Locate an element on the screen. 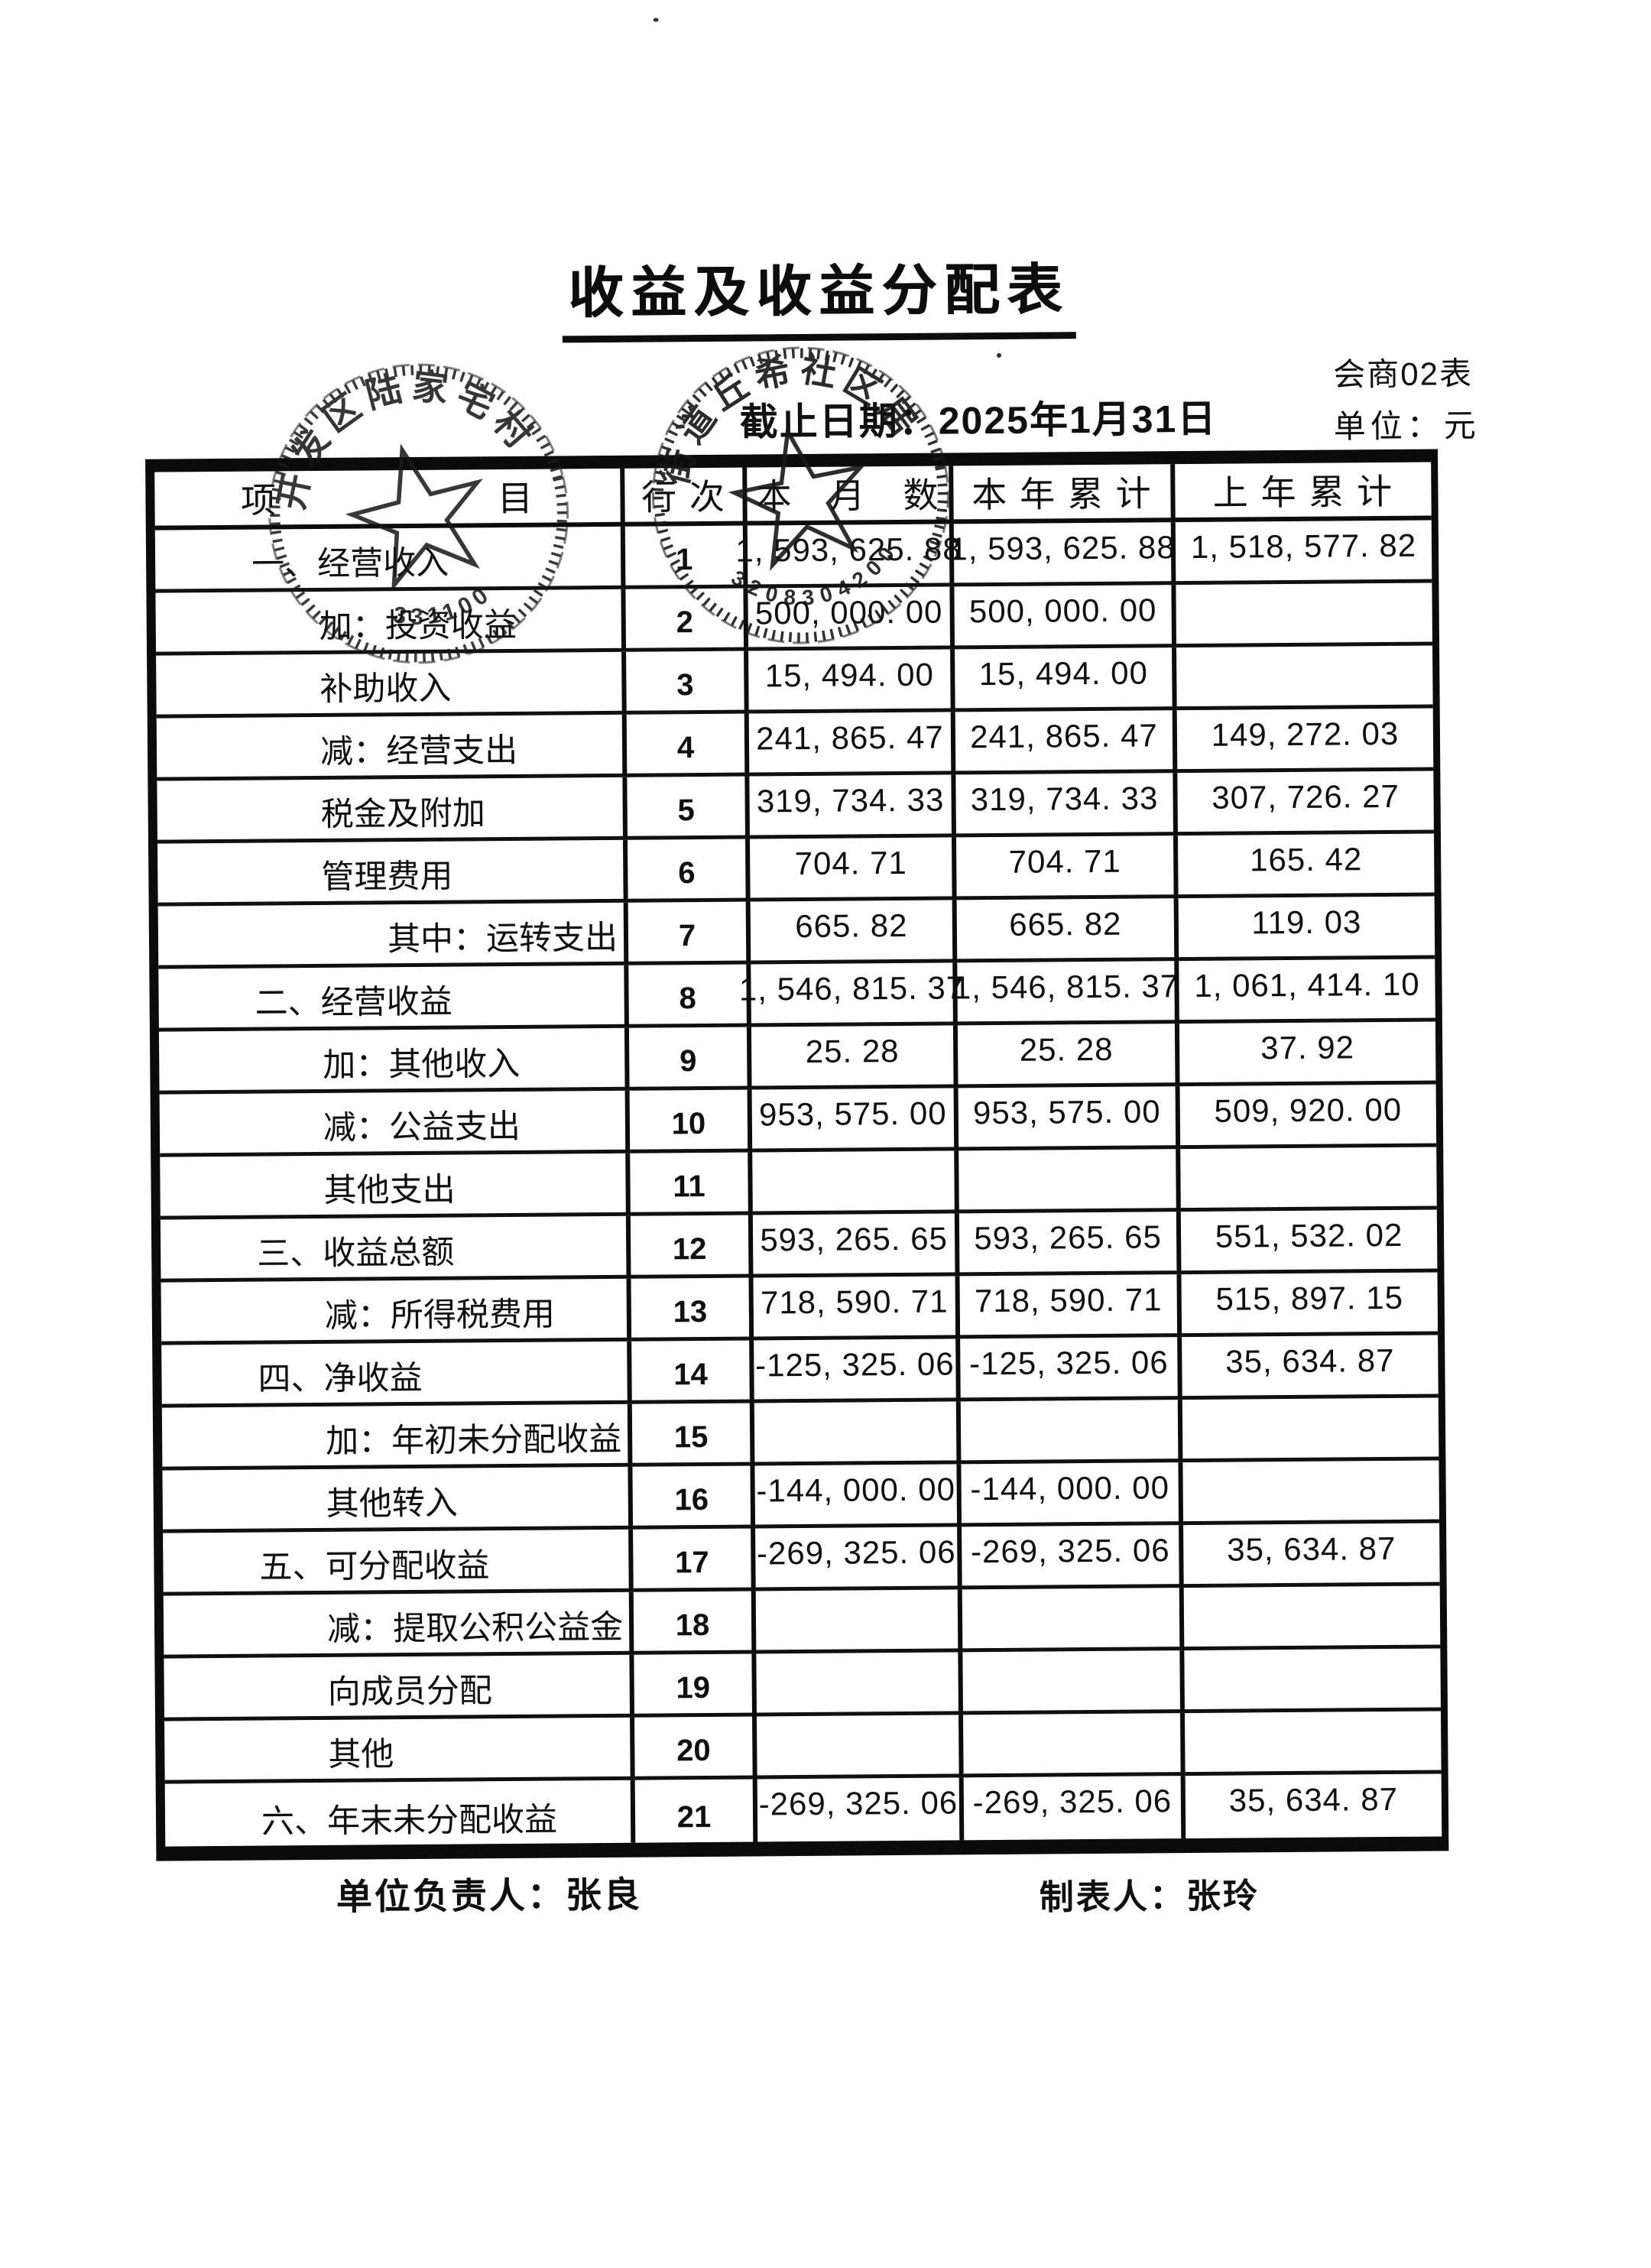 This screenshot has height=2268, width=1651. row-month-value: 15, 494. 00 is located at coordinates (851, 681).